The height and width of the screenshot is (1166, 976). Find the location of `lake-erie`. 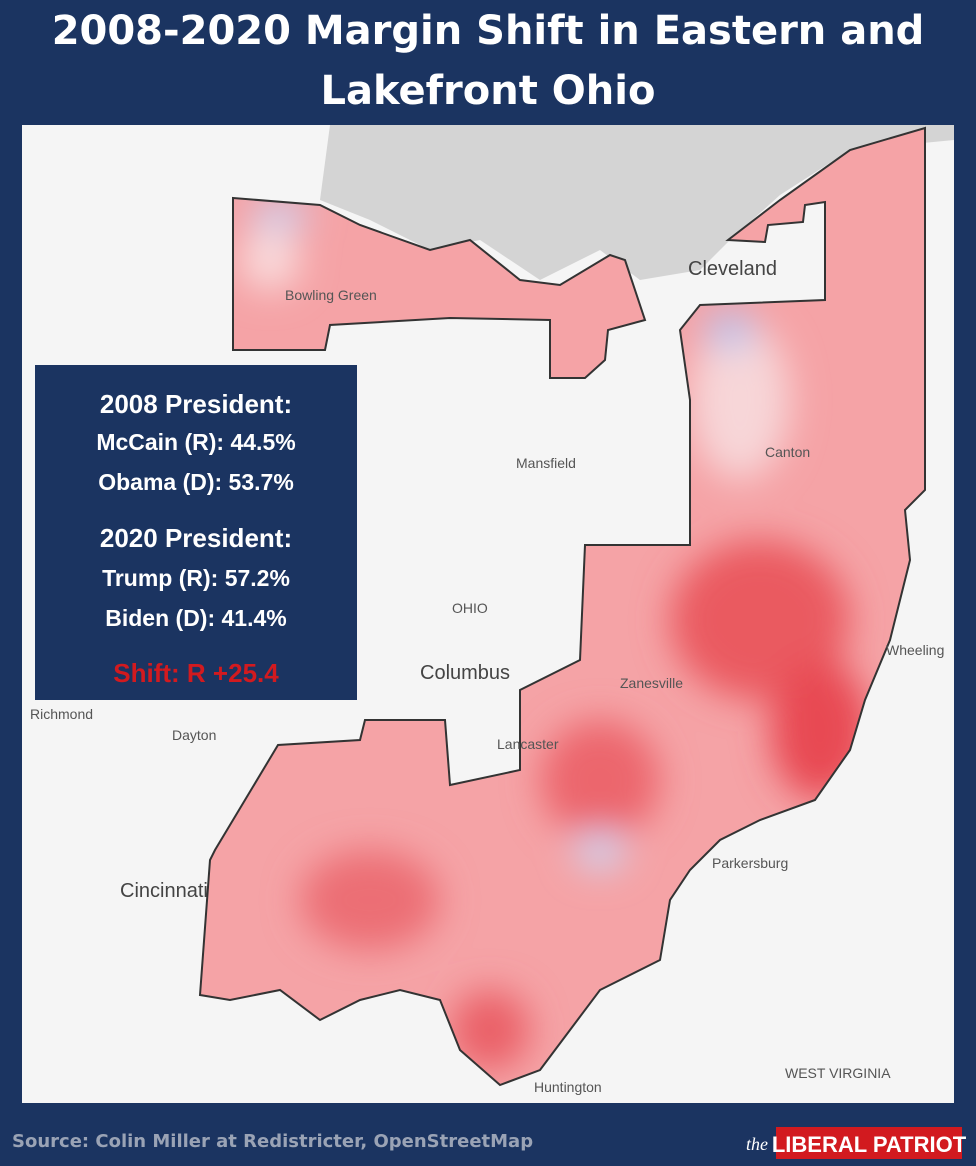

lake-erie is located at coordinates (488, 202).